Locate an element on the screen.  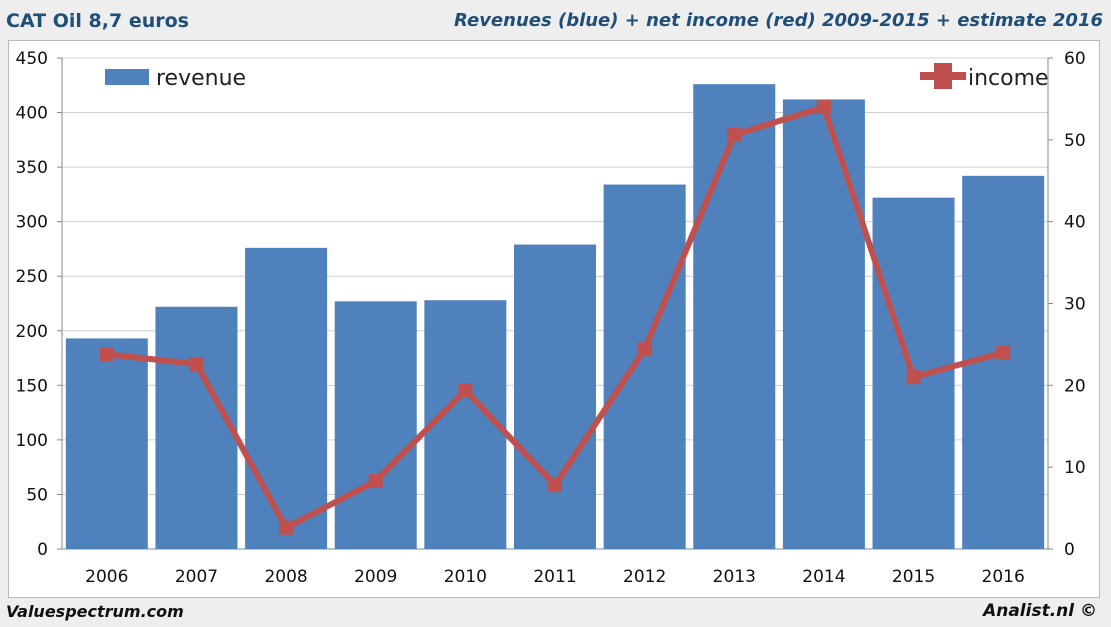
footer-credit: Analist.nl © is located at coordinates (1040, 611).